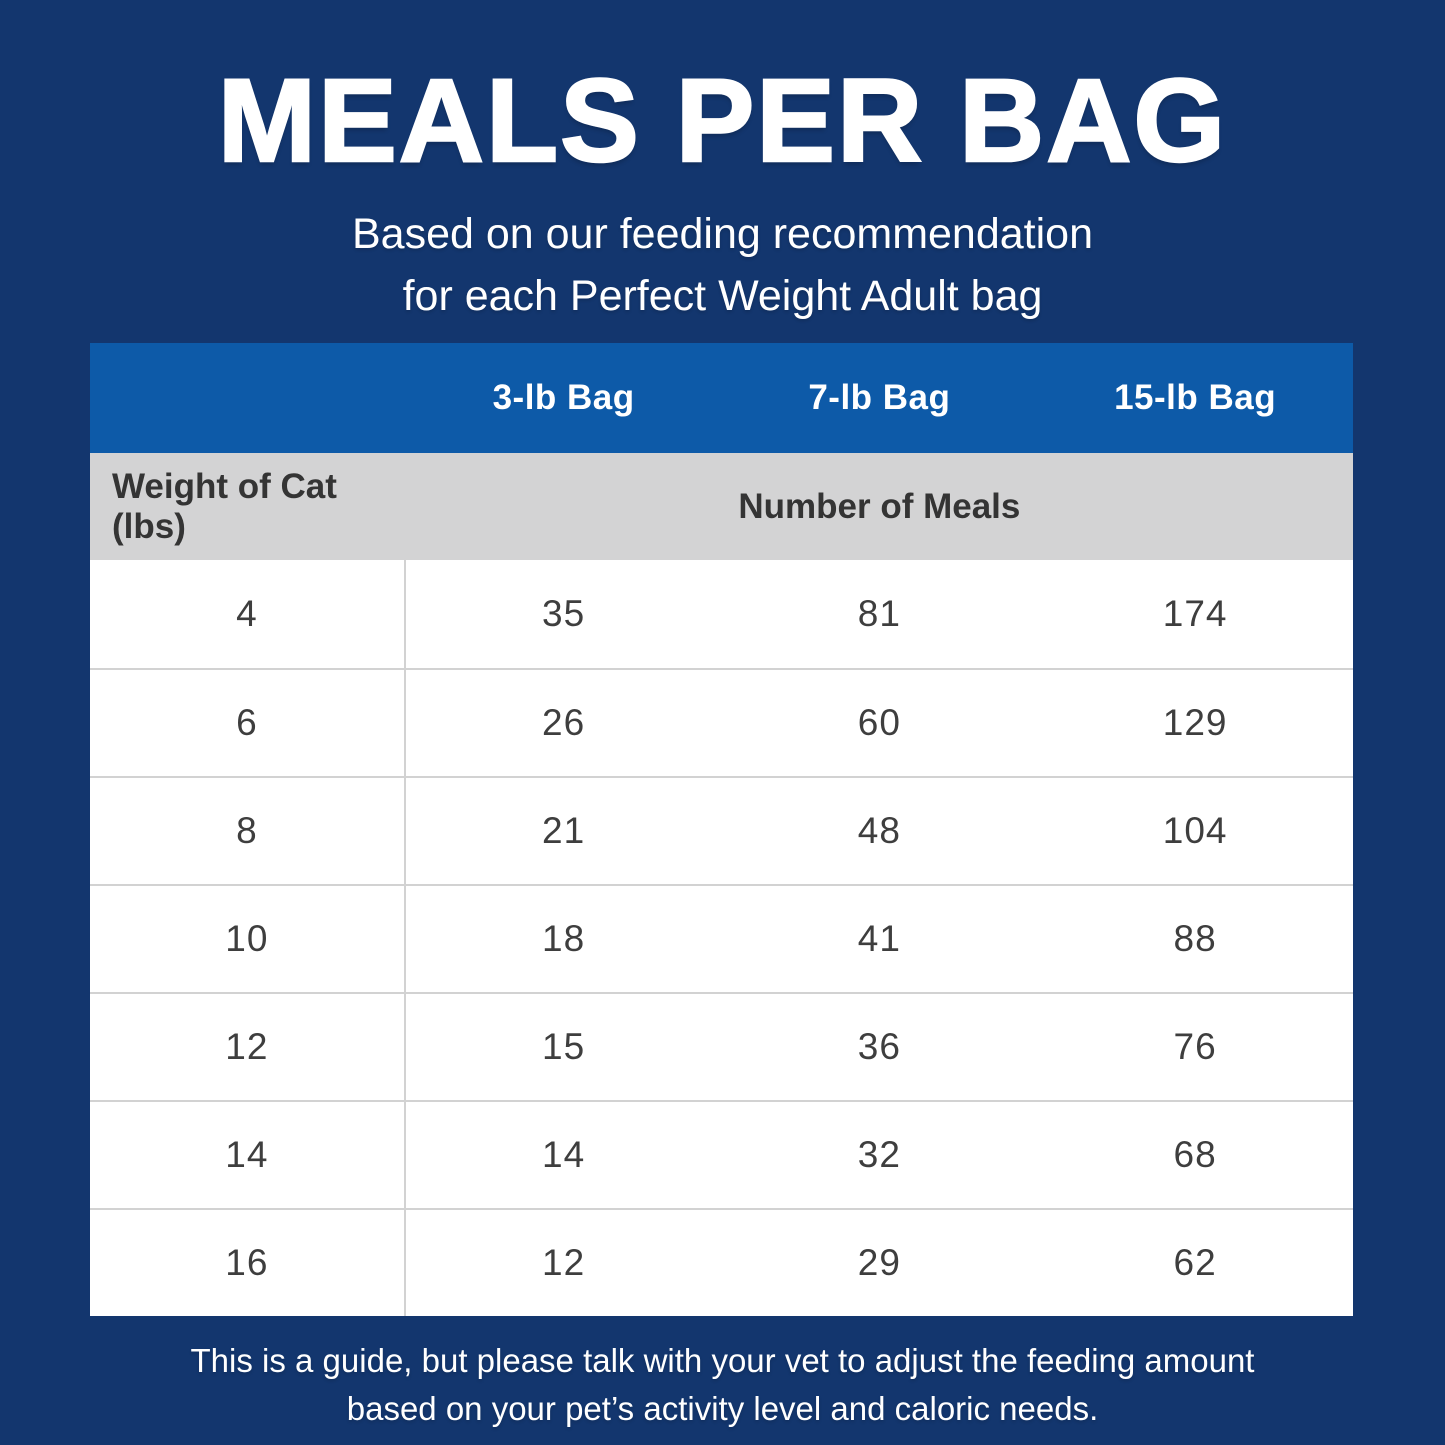 The image size is (1445, 1445). What do you see at coordinates (1195, 1262) in the screenshot?
I see `meals-cell-15lb: 62` at bounding box center [1195, 1262].